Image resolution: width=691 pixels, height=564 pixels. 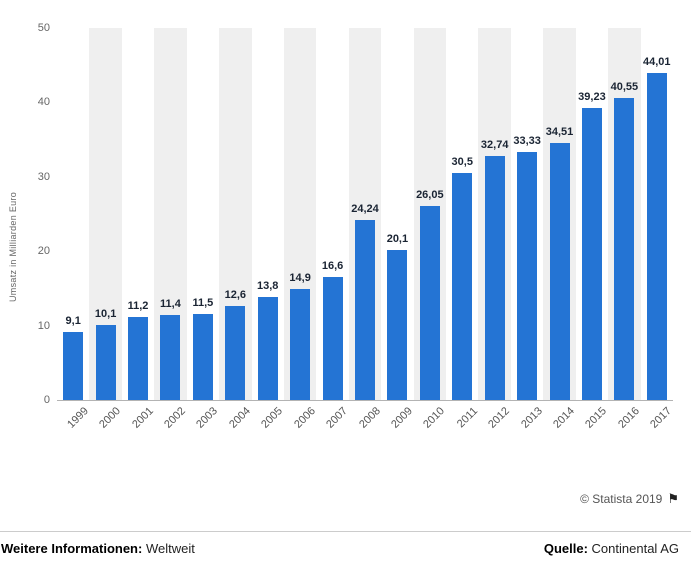 What do you see at coordinates (170, 357) in the screenshot?
I see `bar-2002` at bounding box center [170, 357].